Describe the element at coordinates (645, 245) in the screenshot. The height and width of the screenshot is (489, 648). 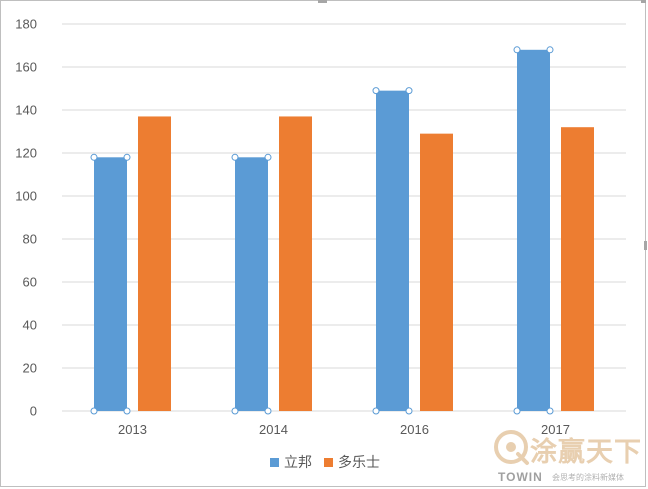
I see `resize-handle-right` at that location.